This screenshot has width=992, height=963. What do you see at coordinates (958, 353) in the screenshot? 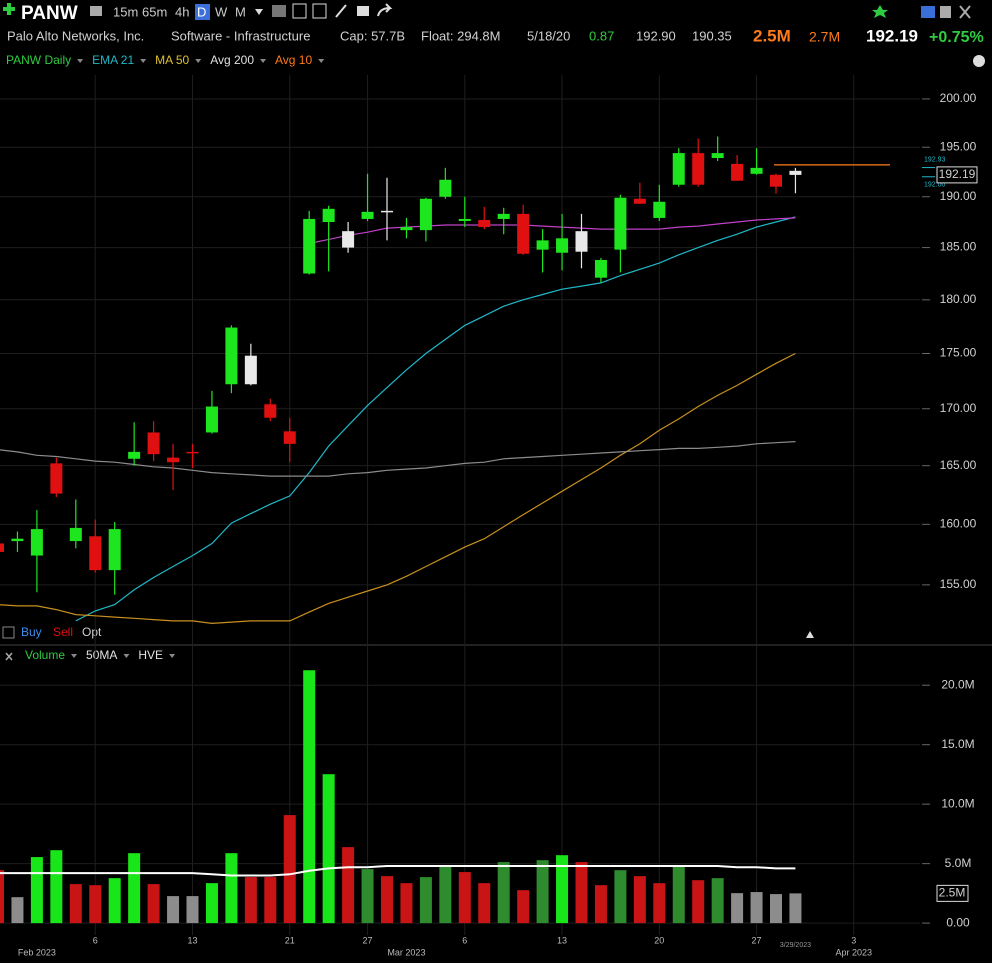
I see `y-tick-label: 175.00` at bounding box center [958, 353].